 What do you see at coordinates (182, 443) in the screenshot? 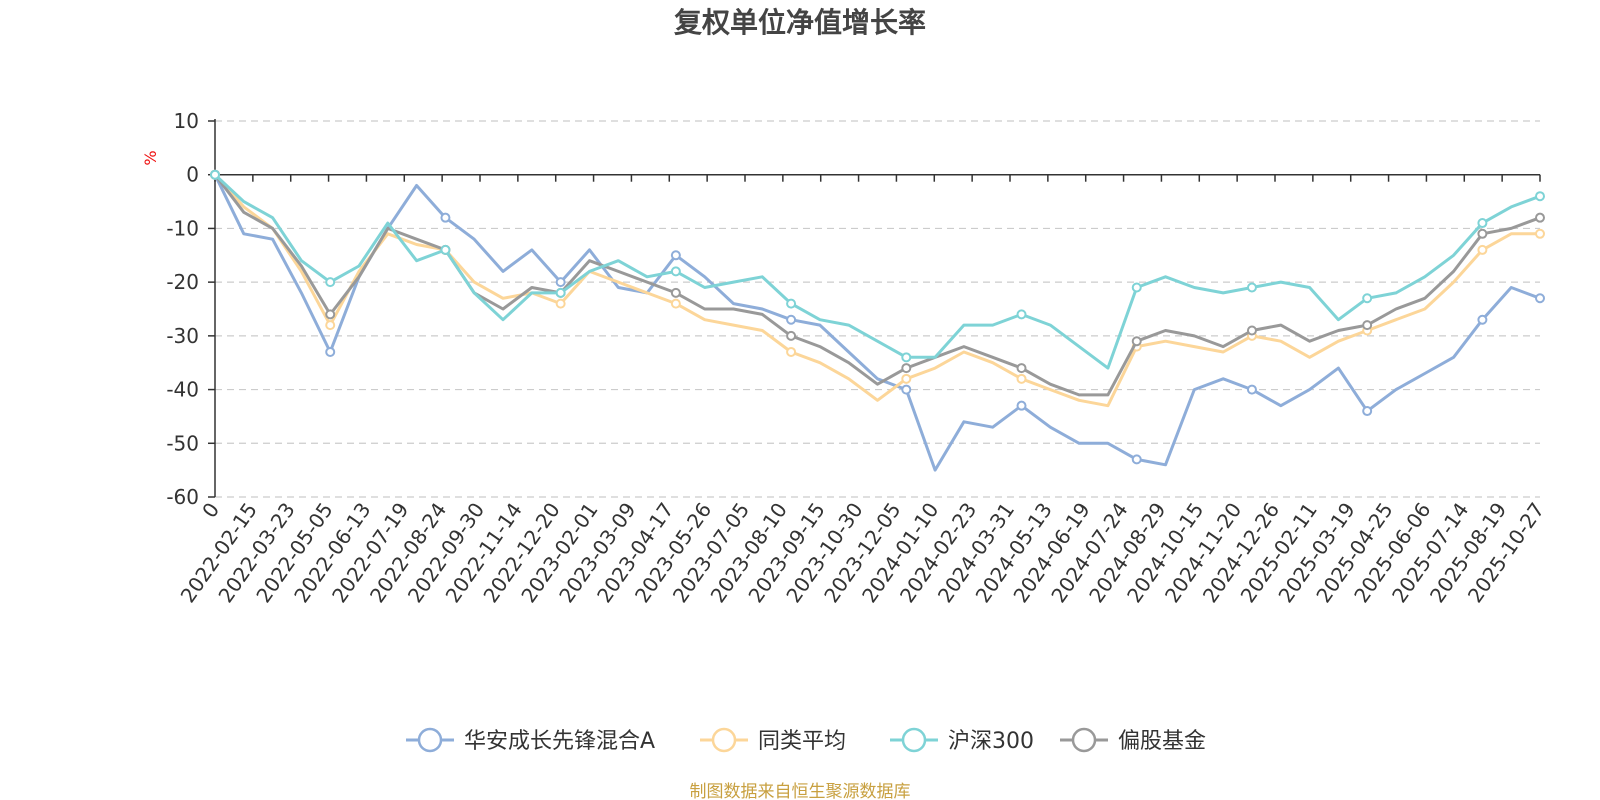
I see `y-tick-label: -50` at bounding box center [182, 443].